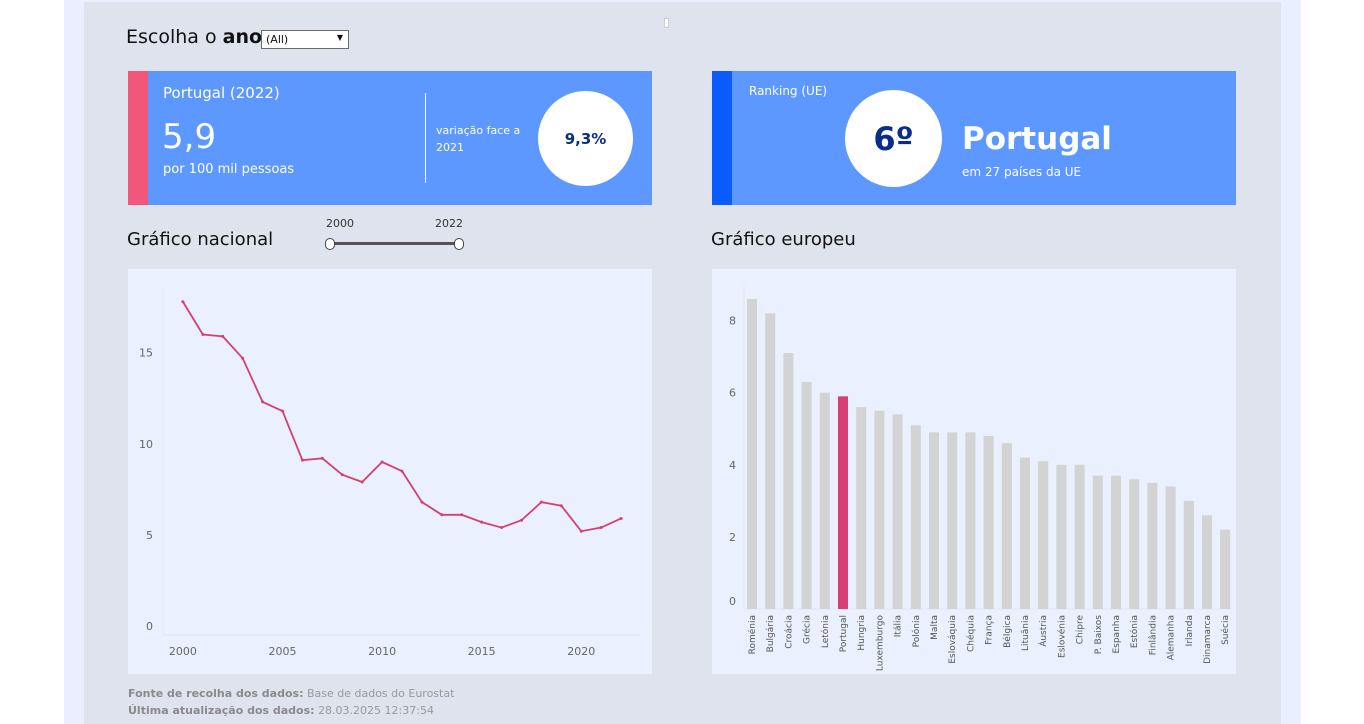 This screenshot has height=724, width=1364. Describe the element at coordinates (893, 138) in the screenshot. I see `kpi-rank-circle: 6º` at that location.